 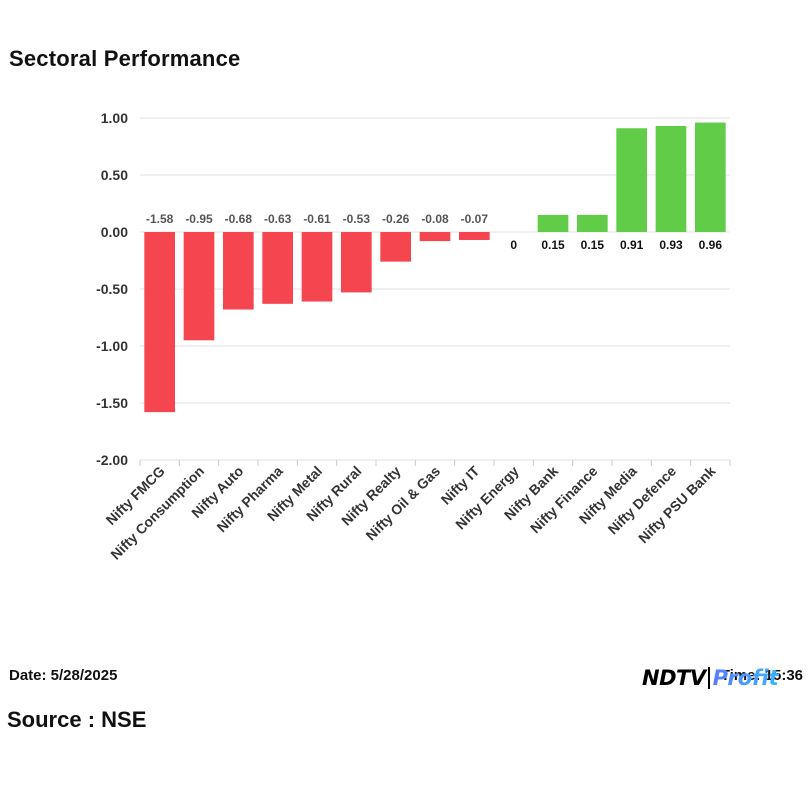 I want to click on data-label: -0.68, so click(x=239, y=219).